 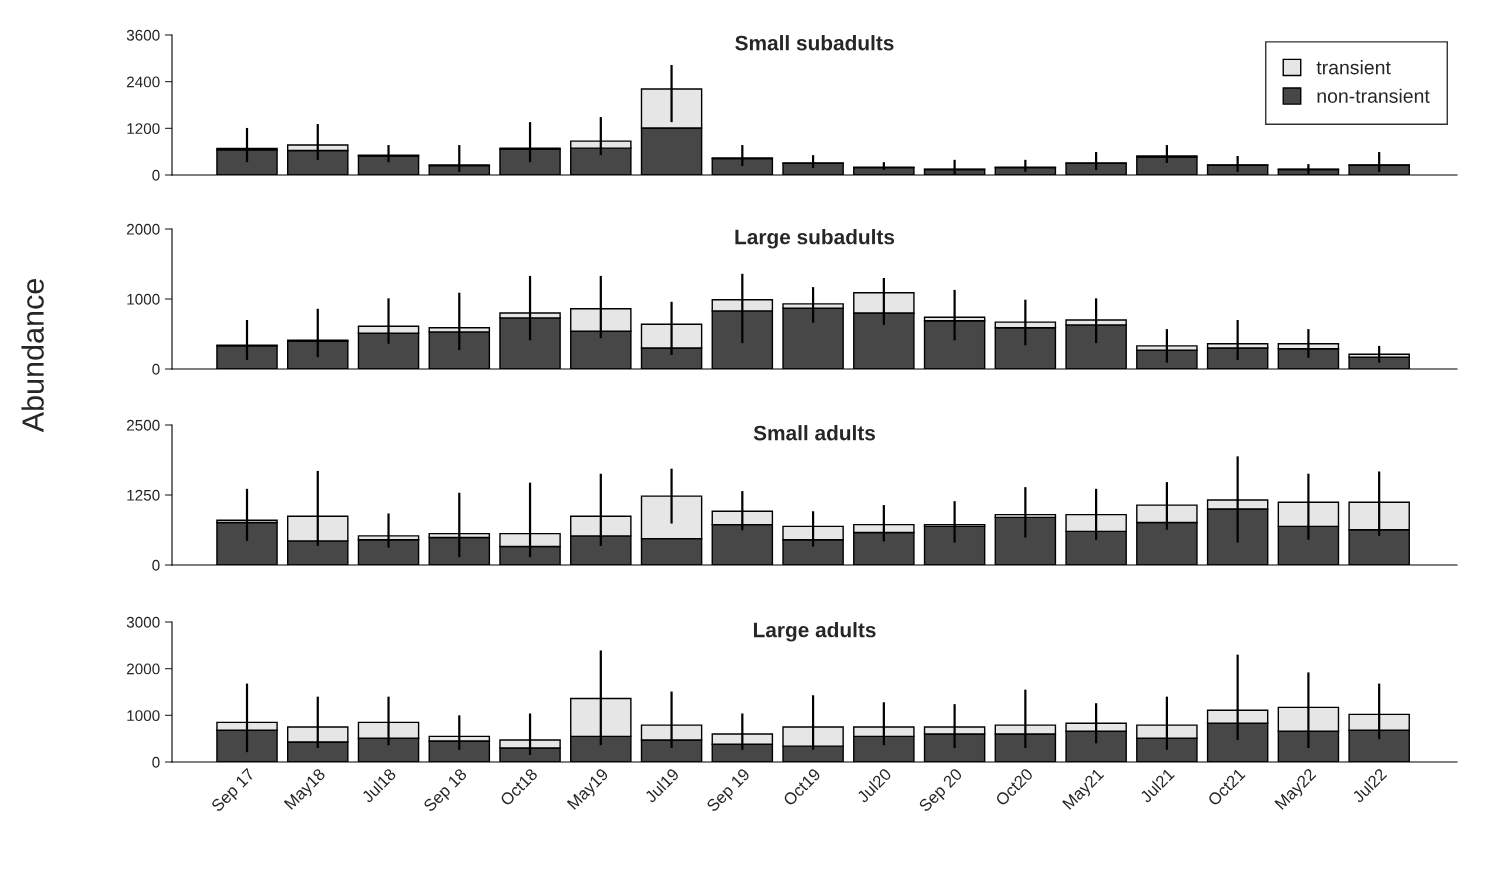 What do you see at coordinates (143, 495) in the screenshot?
I see `y-tick-label: 1250` at bounding box center [143, 495].